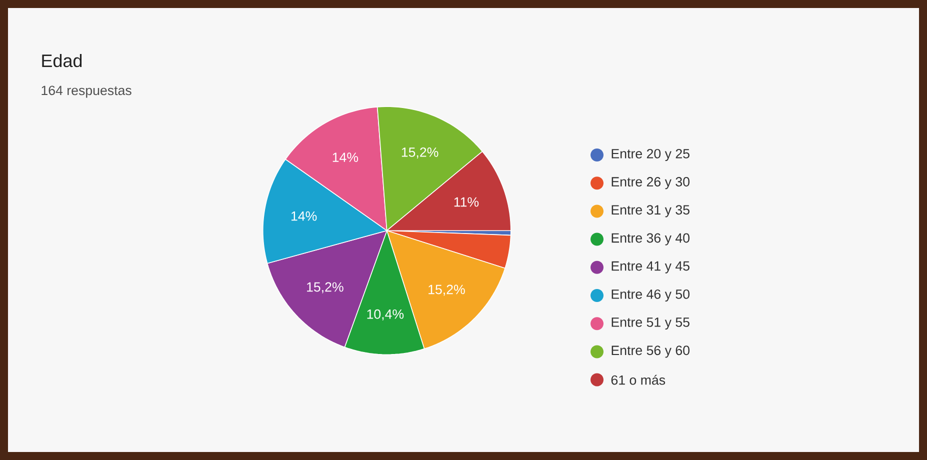 Image resolution: width=927 pixels, height=460 pixels. I want to click on data-label: 10,4%, so click(385, 314).